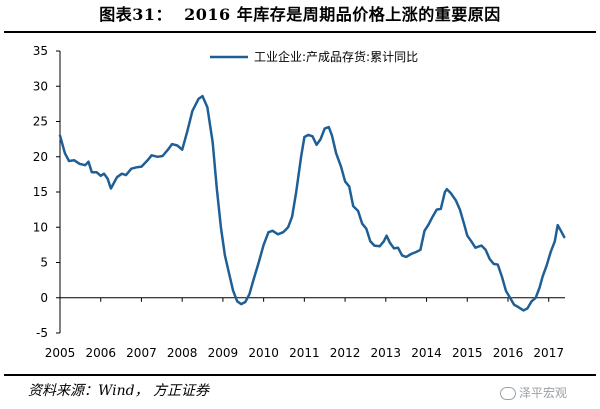 This screenshot has width=600, height=409. I want to click on x-tick-label: 2010, so click(263, 353).